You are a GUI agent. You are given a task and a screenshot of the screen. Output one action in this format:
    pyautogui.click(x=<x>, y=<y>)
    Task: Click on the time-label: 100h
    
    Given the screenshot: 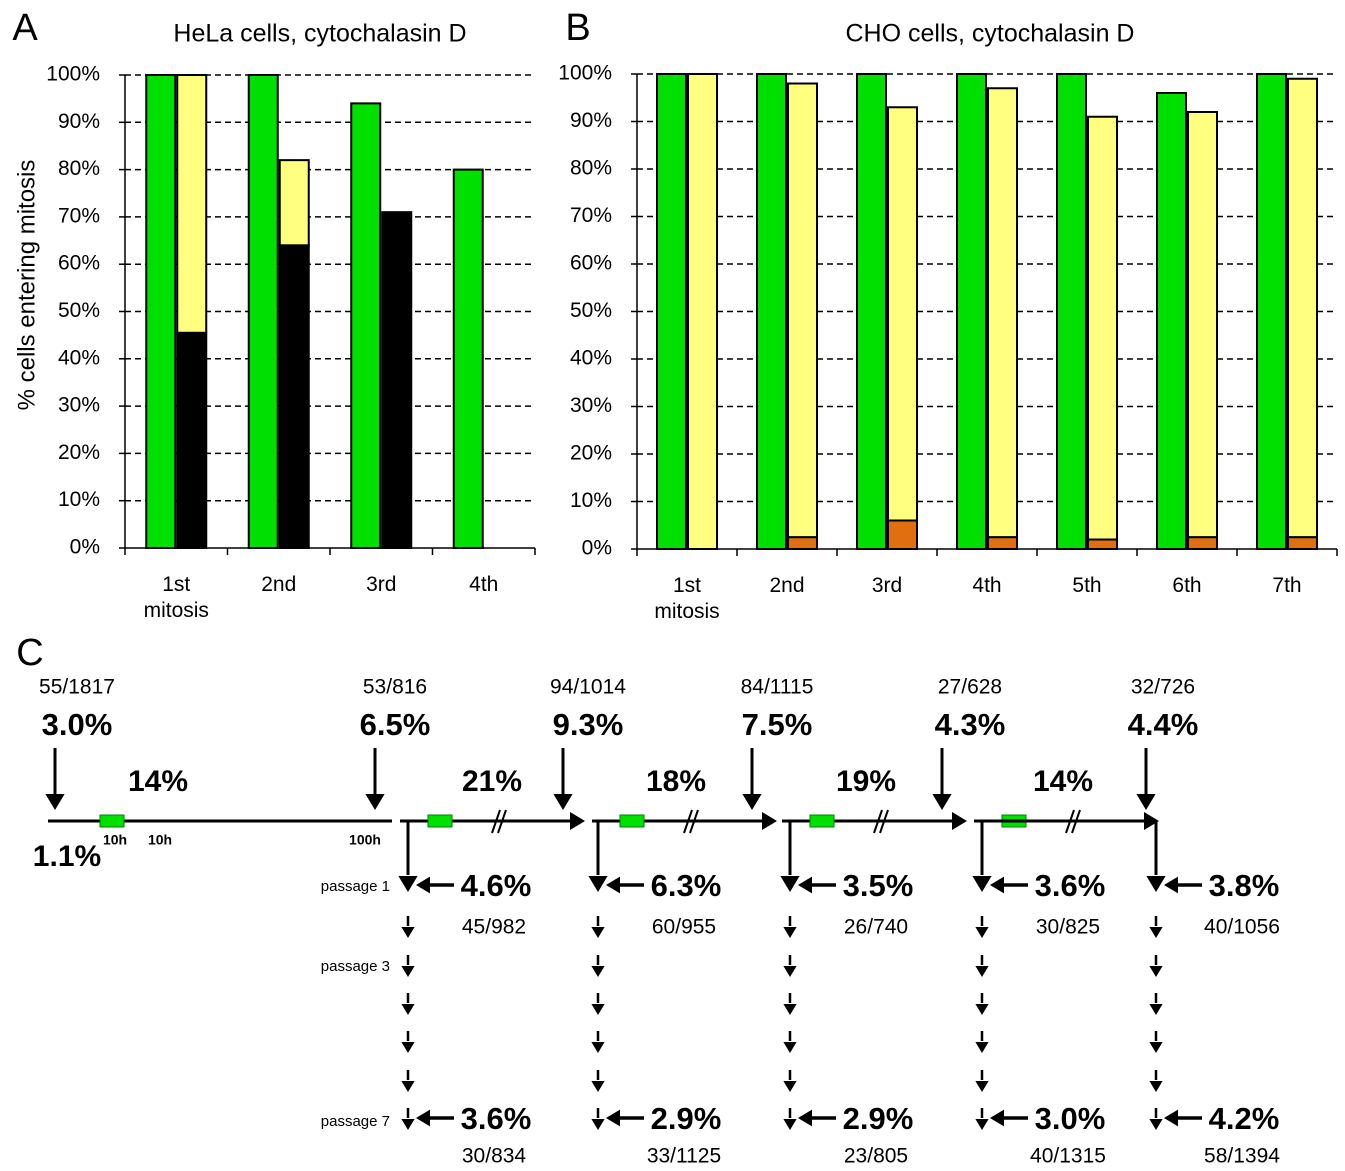 What is the action you would take?
    pyautogui.click(x=365, y=840)
    